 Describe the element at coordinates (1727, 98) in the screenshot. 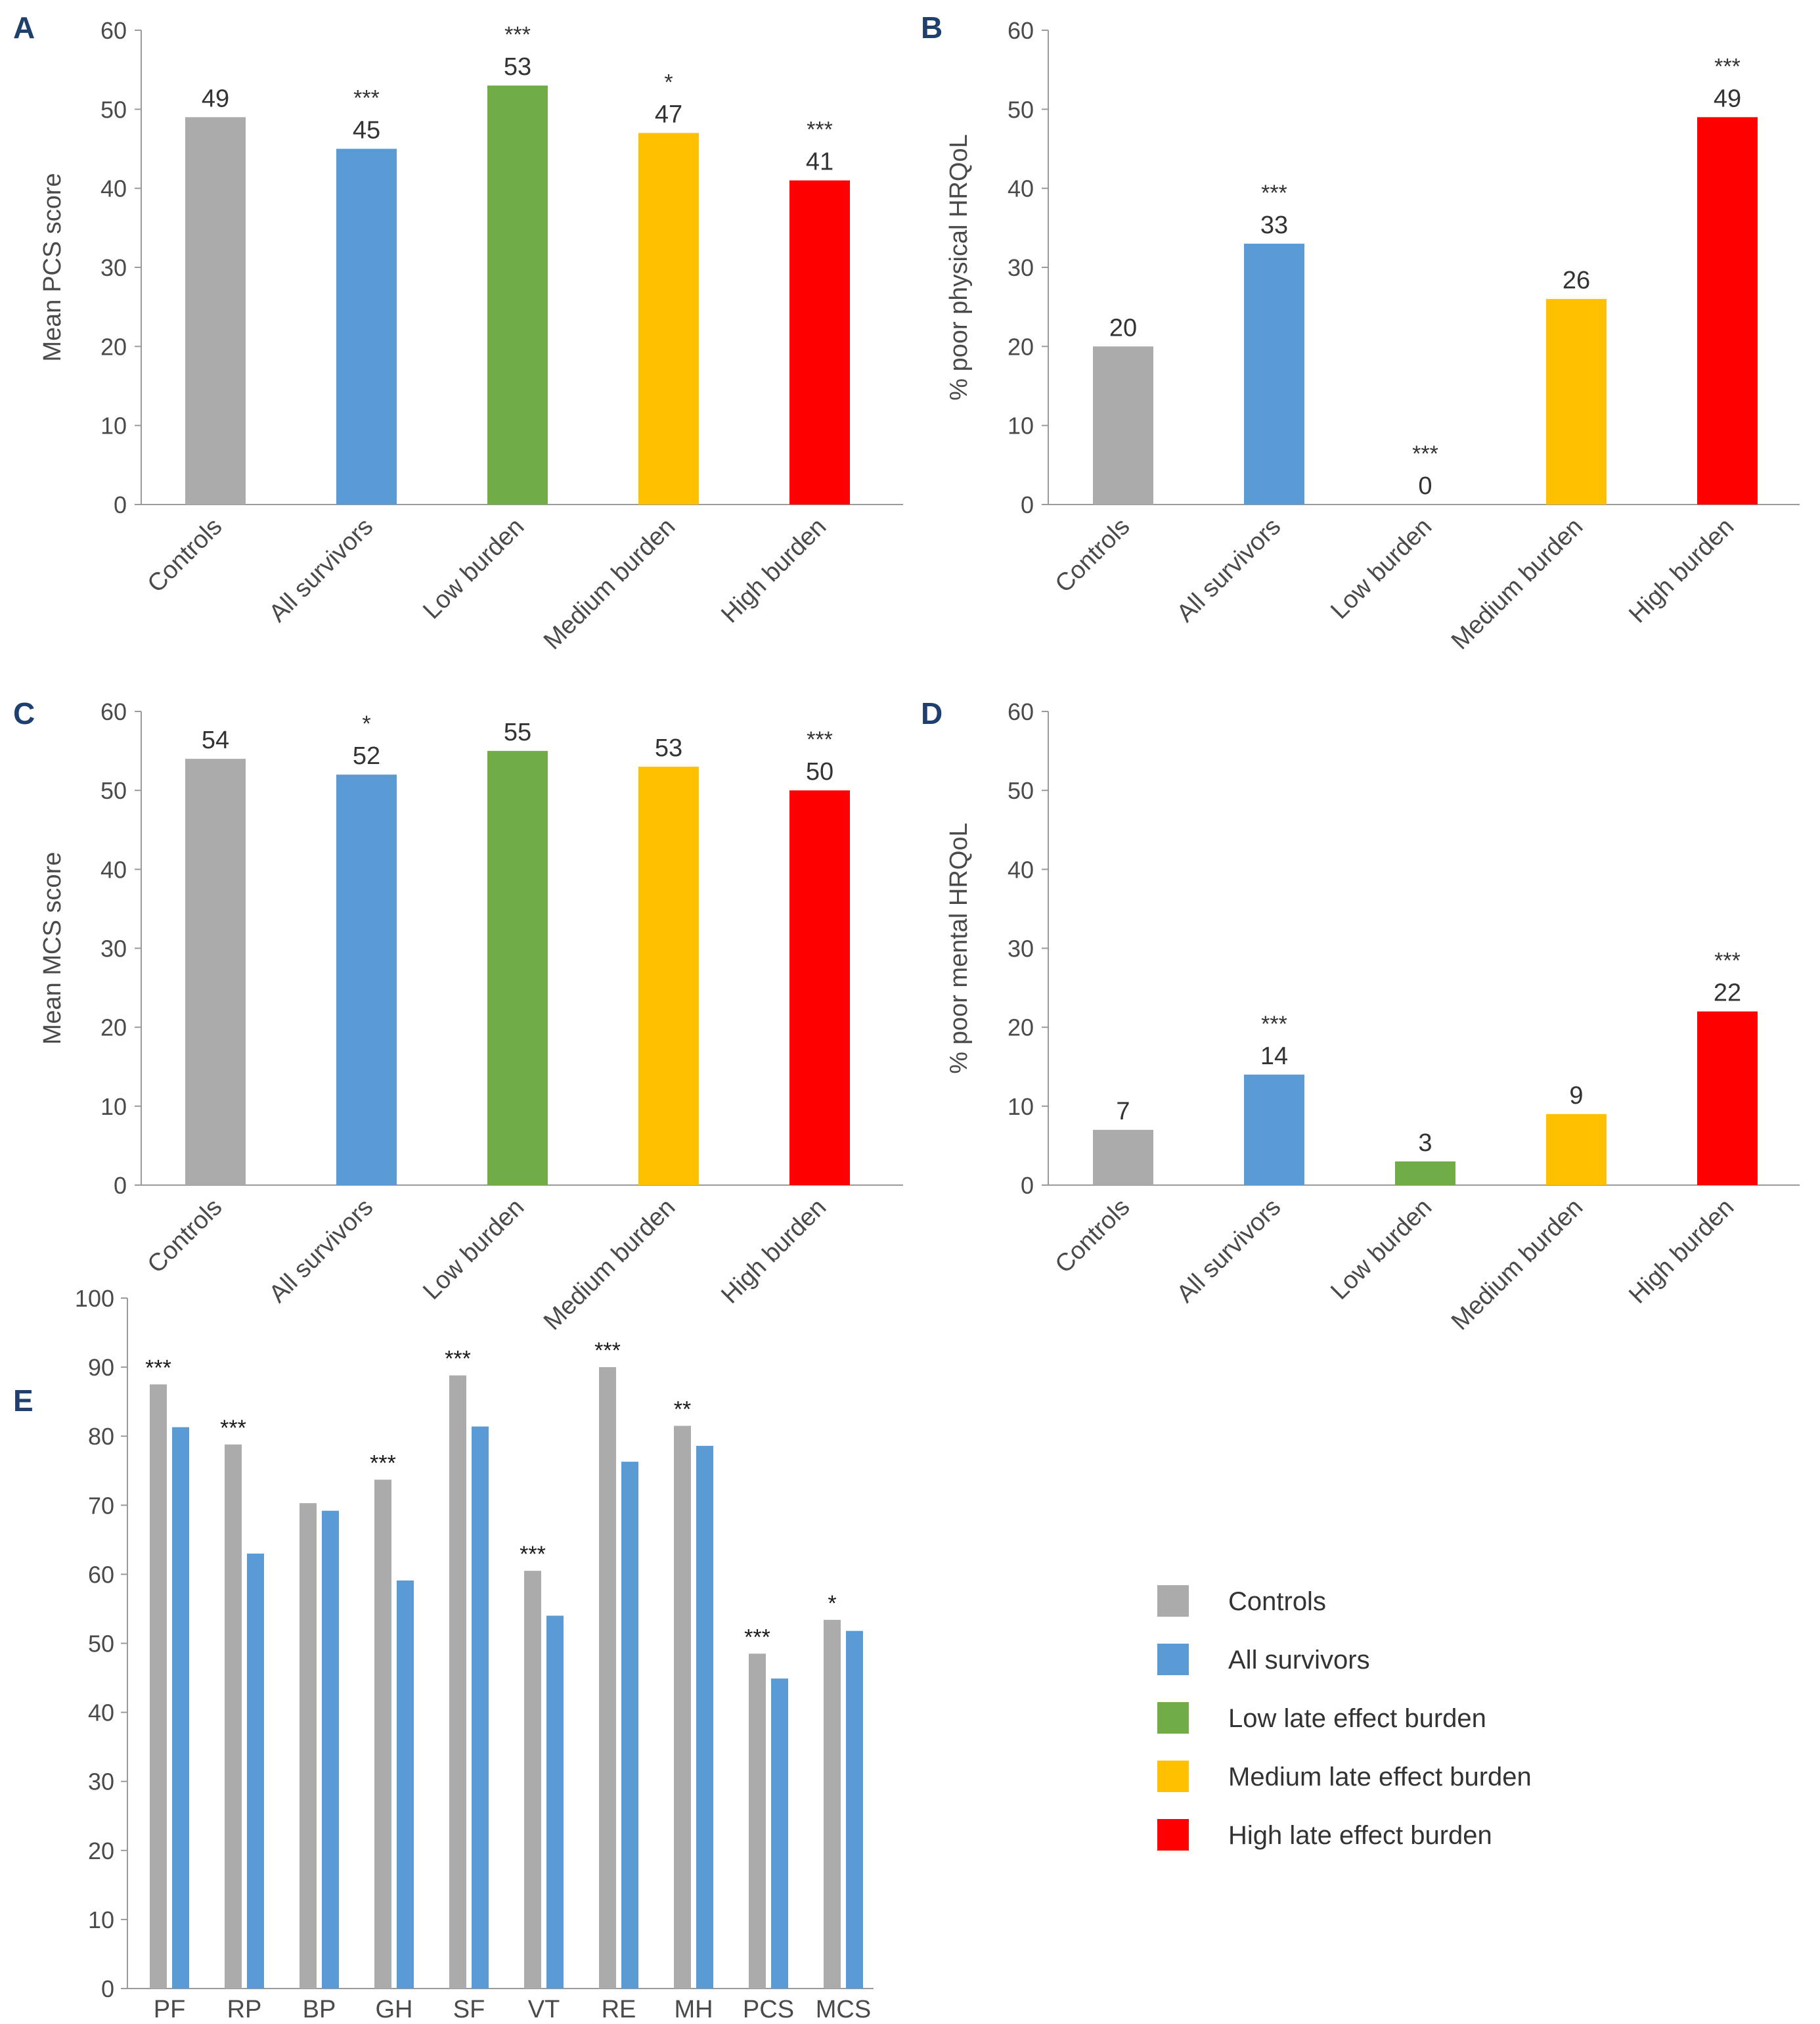

I see `data-label-b: 49` at that location.